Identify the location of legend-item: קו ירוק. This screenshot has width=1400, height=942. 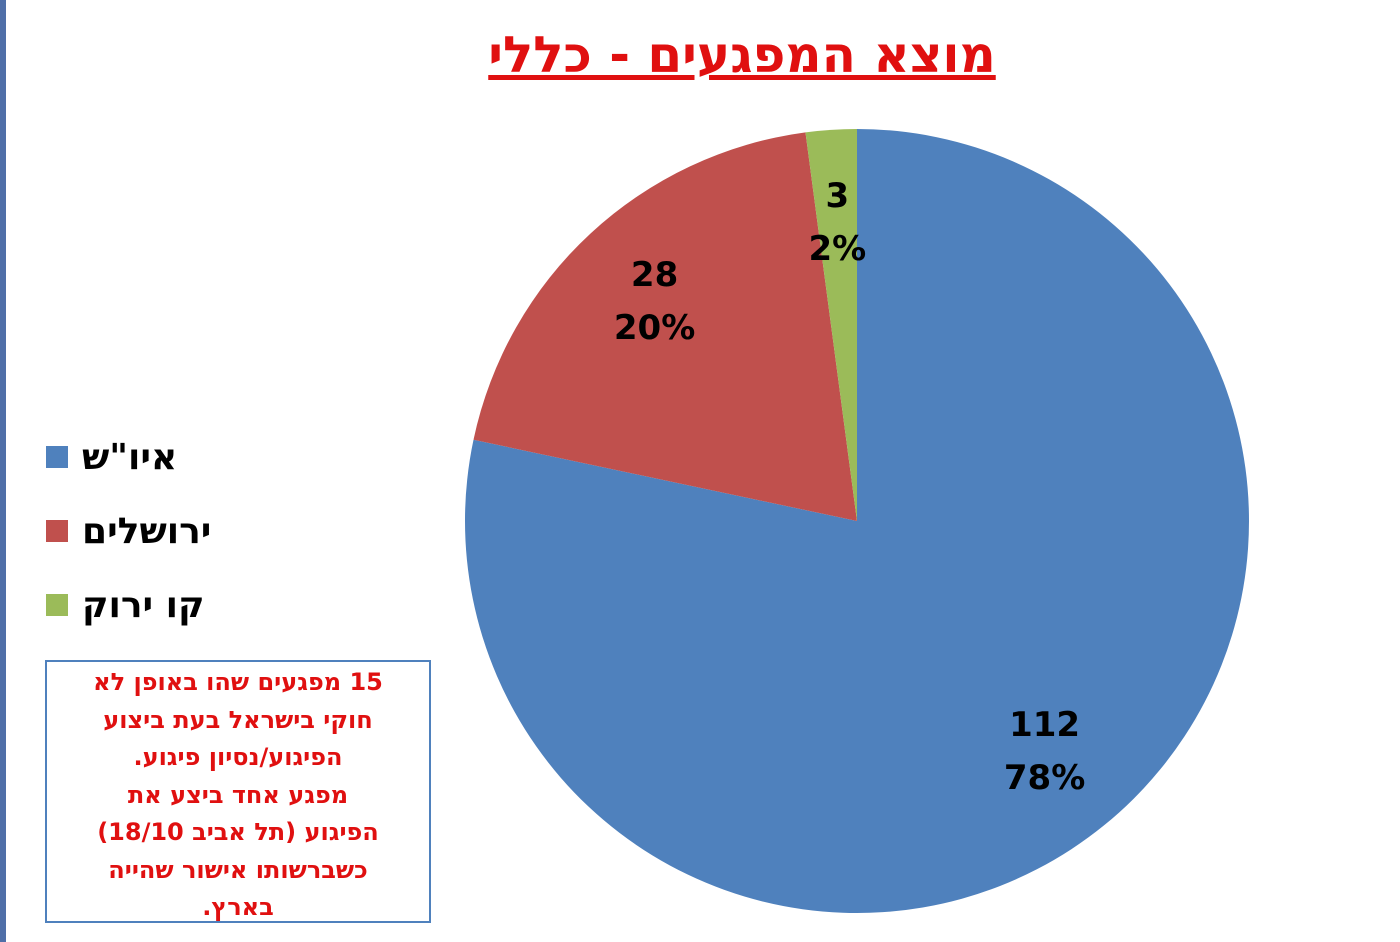
(128, 605).